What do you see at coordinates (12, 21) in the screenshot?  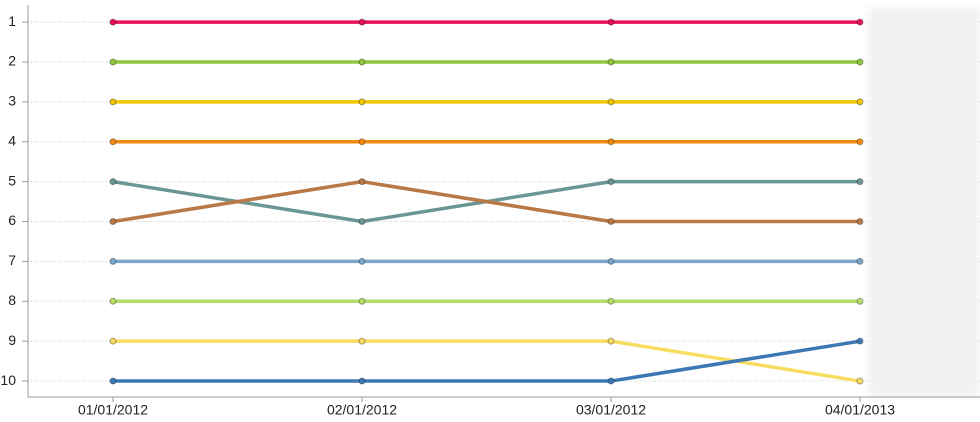 I see `y-tick-label: 1` at bounding box center [12, 21].